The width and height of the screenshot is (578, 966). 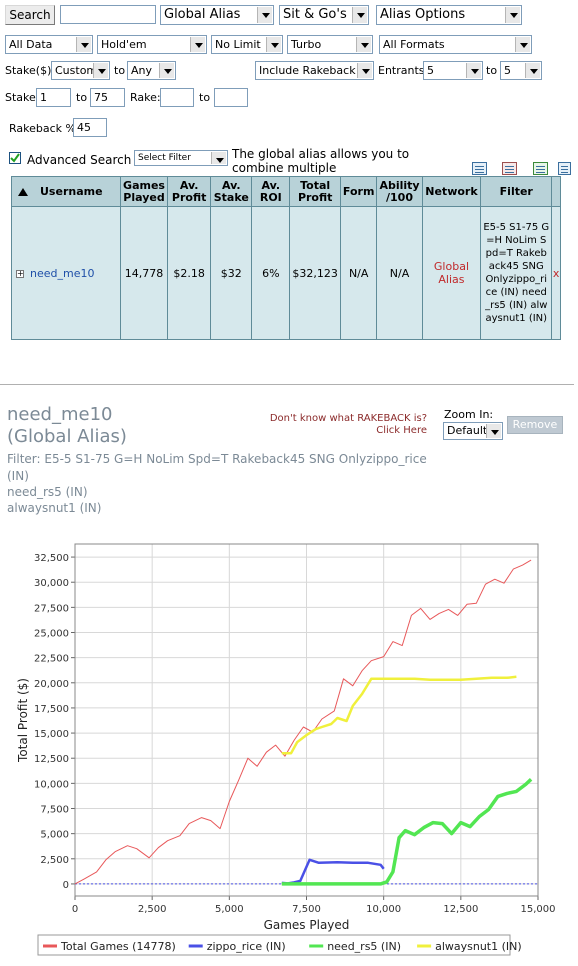 What do you see at coordinates (247, 44) in the screenshot?
I see `limit-select: No Limit` at bounding box center [247, 44].